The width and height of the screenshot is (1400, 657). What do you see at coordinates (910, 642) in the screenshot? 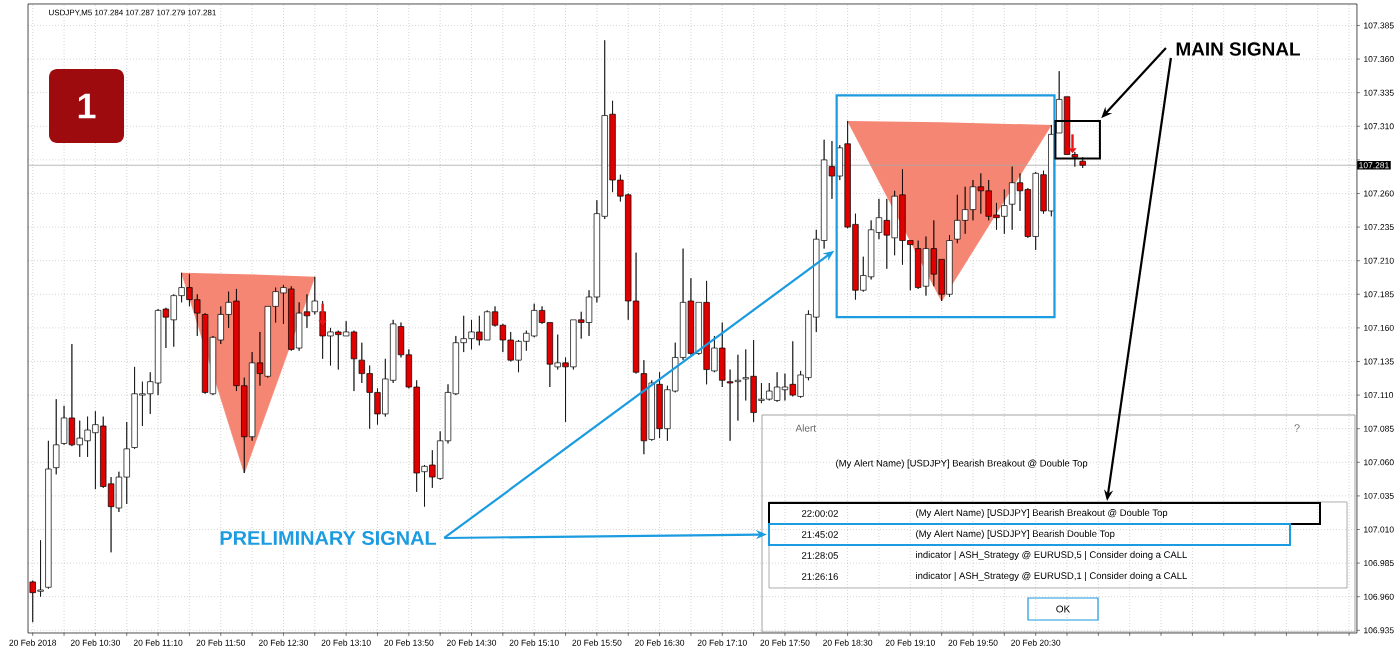
I see `x-tick-label: 20 Feb 19:10` at bounding box center [910, 642].